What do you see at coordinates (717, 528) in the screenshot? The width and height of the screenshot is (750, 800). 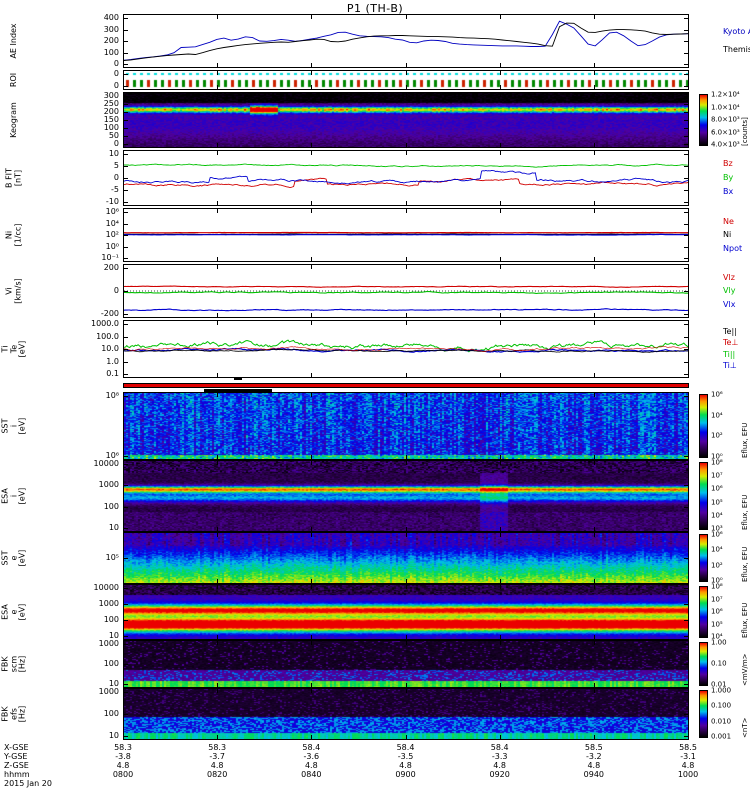 I see `colorbar-tick-label: 10³` at bounding box center [717, 528].